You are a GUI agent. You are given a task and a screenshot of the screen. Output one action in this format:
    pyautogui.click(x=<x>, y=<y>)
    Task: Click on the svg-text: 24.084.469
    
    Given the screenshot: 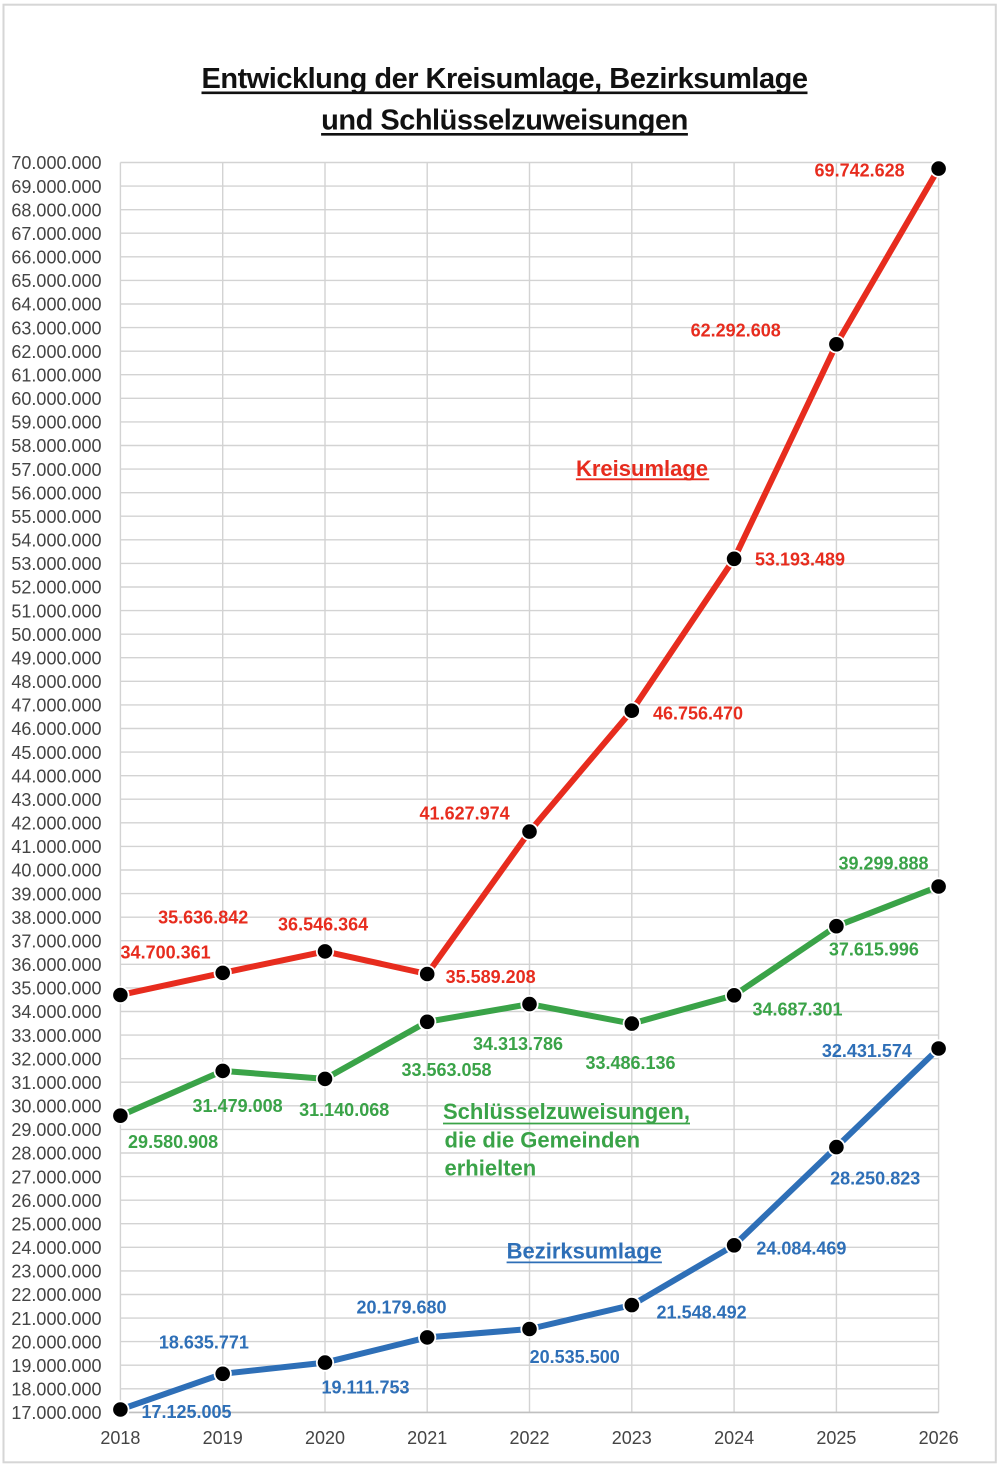 What is the action you would take?
    pyautogui.click(x=801, y=1249)
    